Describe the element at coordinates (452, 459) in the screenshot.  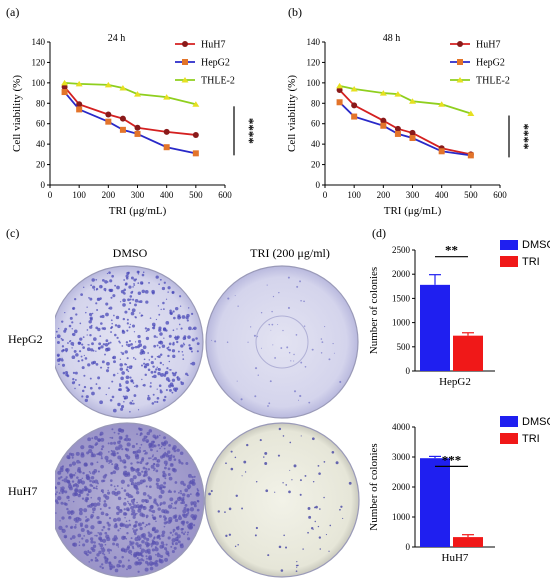
I see `significance-stars: ***` at that location.